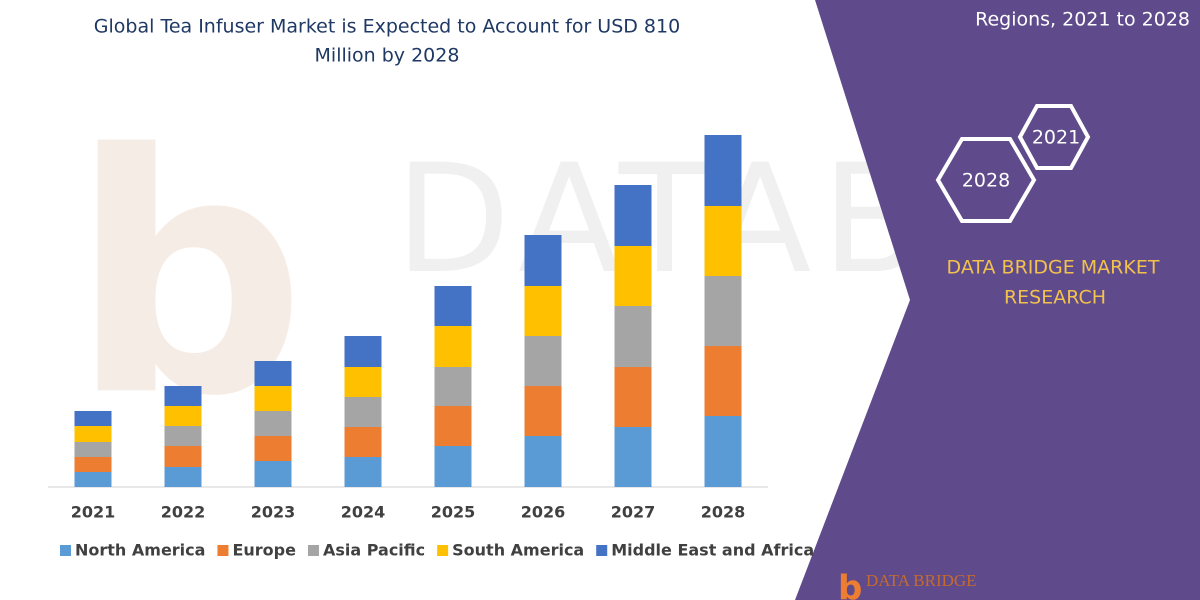 The image size is (1200, 600). Describe the element at coordinates (712, 550) in the screenshot. I see `legend-label: Middle East and Africa` at that location.